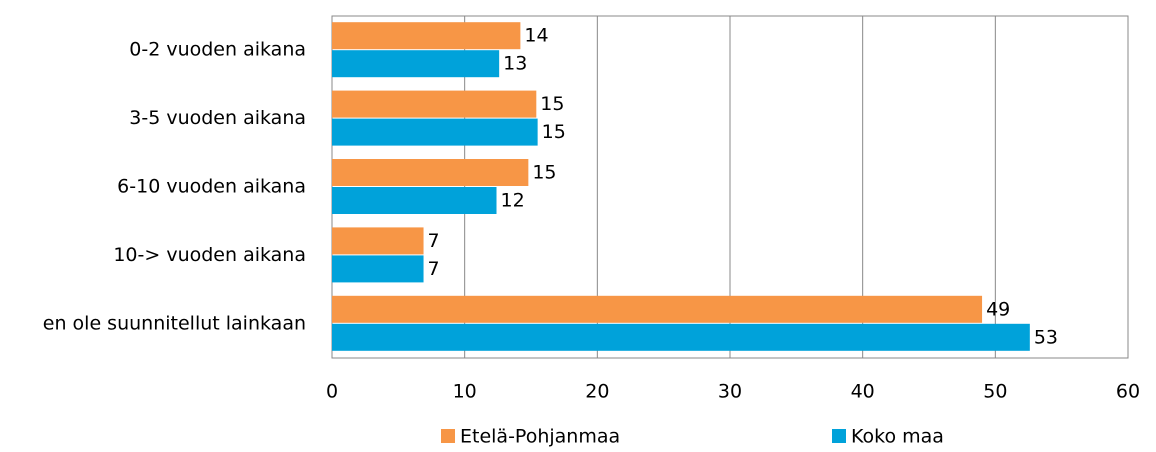 The height and width of the screenshot is (452, 1156). Describe the element at coordinates (536, 36) in the screenshot. I see `value-label: 14` at that location.